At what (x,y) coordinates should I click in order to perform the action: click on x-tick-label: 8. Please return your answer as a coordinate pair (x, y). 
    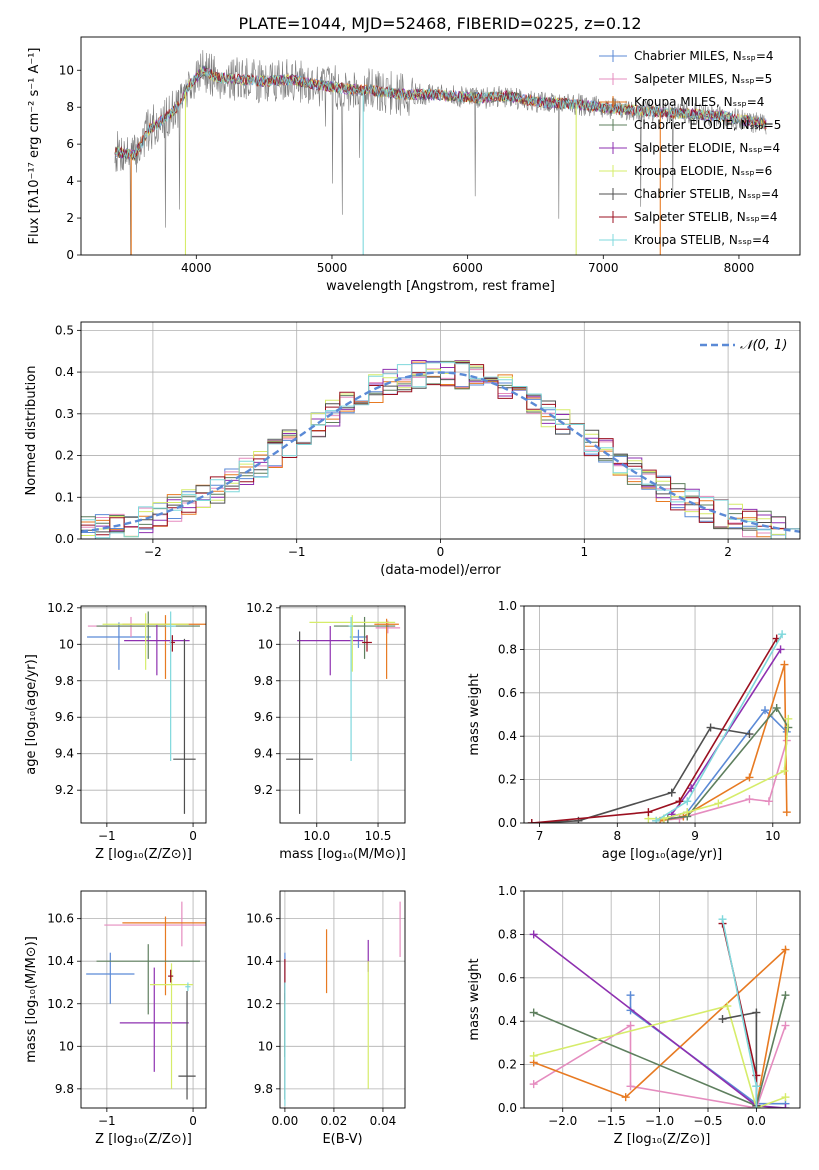
    Looking at the image, I should click on (617, 836).